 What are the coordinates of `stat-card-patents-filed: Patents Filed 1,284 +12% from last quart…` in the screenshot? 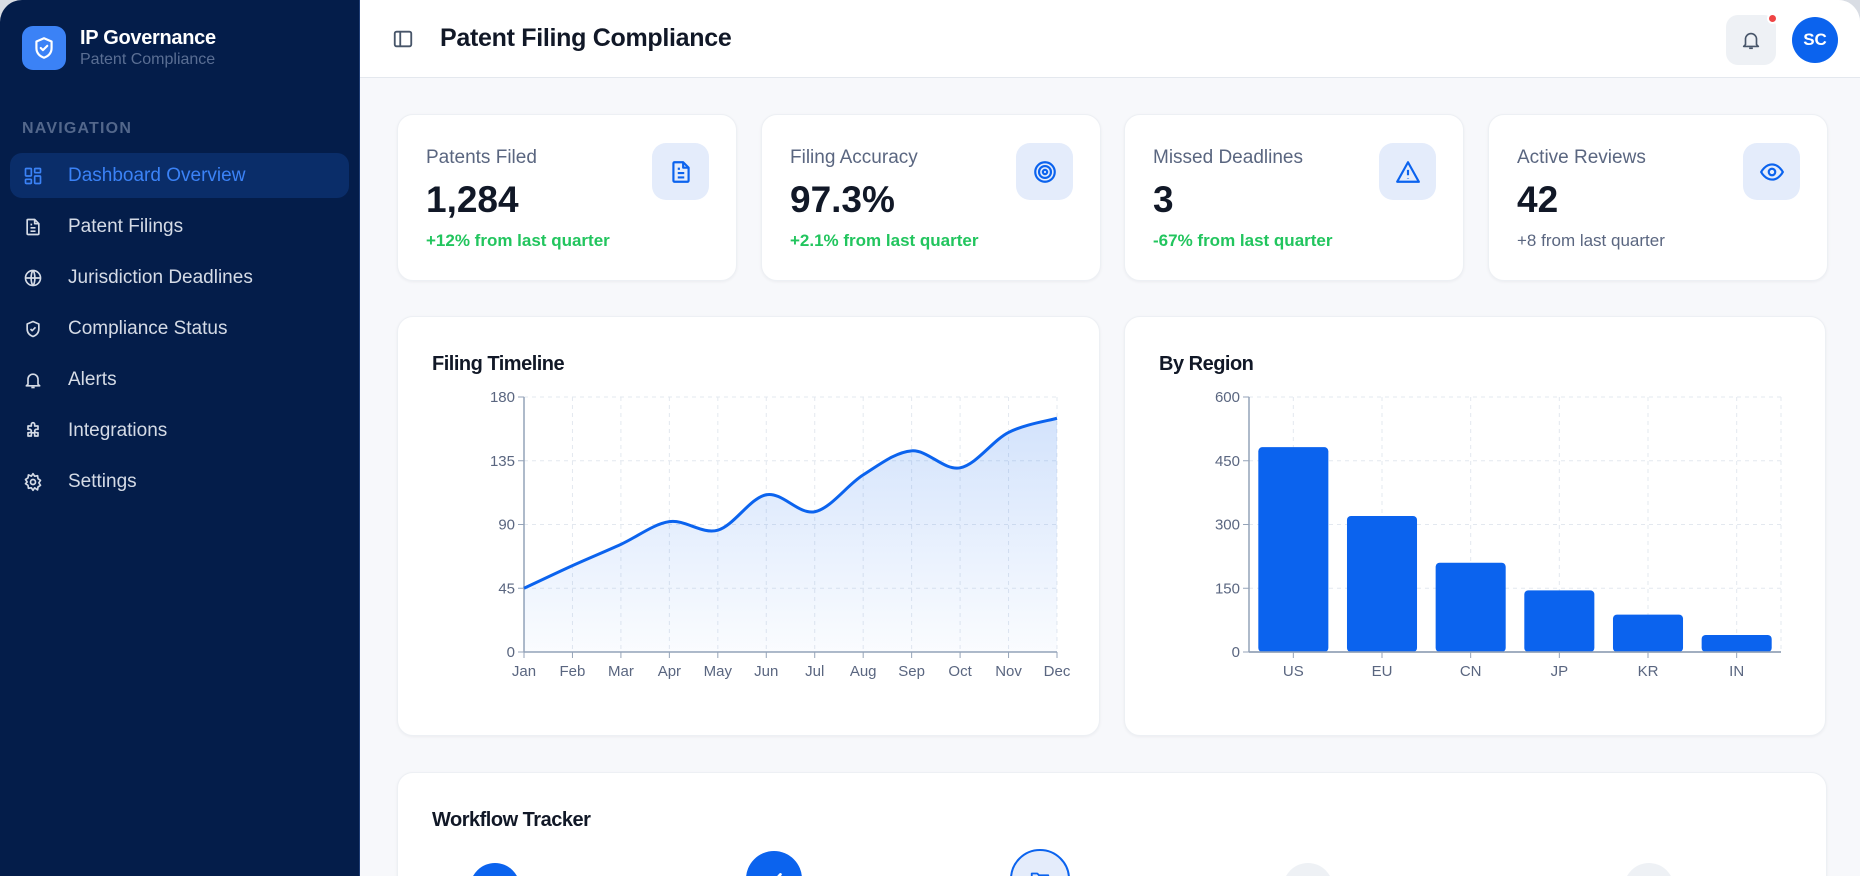 It's located at (567, 197).